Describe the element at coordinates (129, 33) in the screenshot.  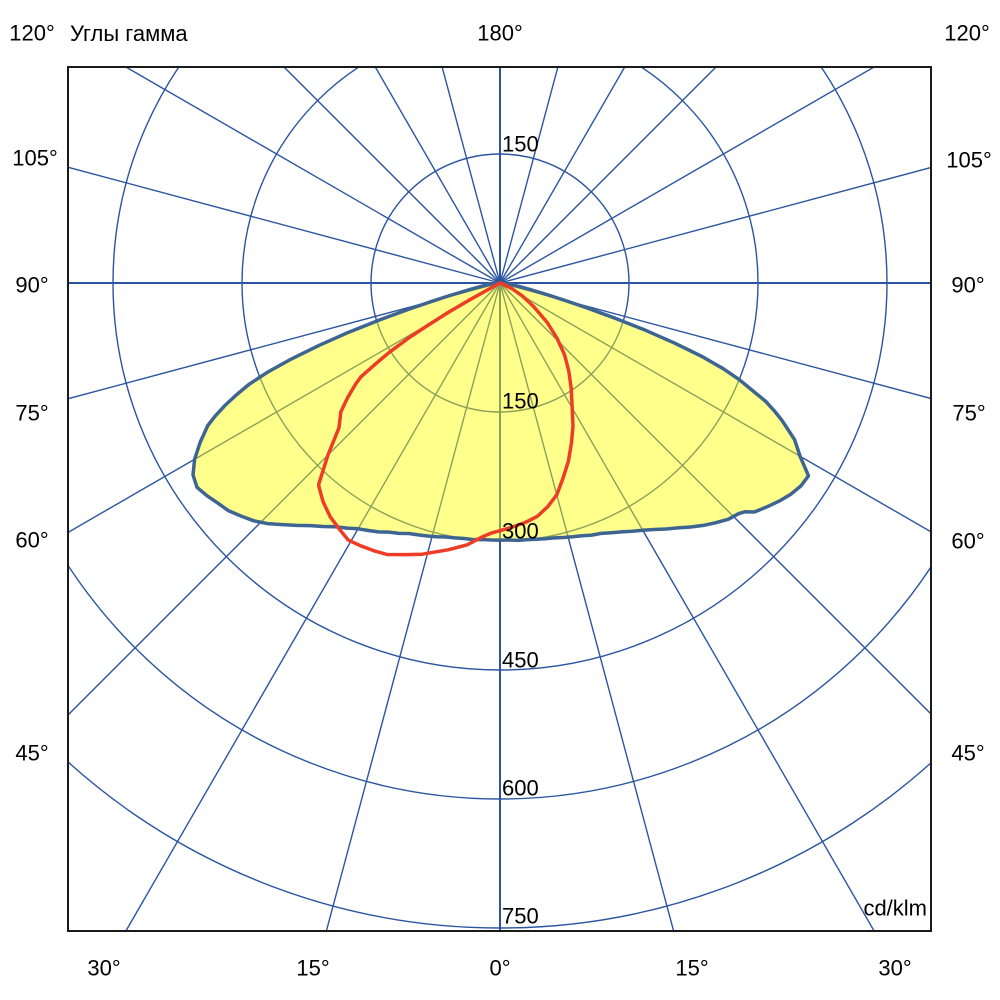
I see `chart-title: Углы гамма` at that location.